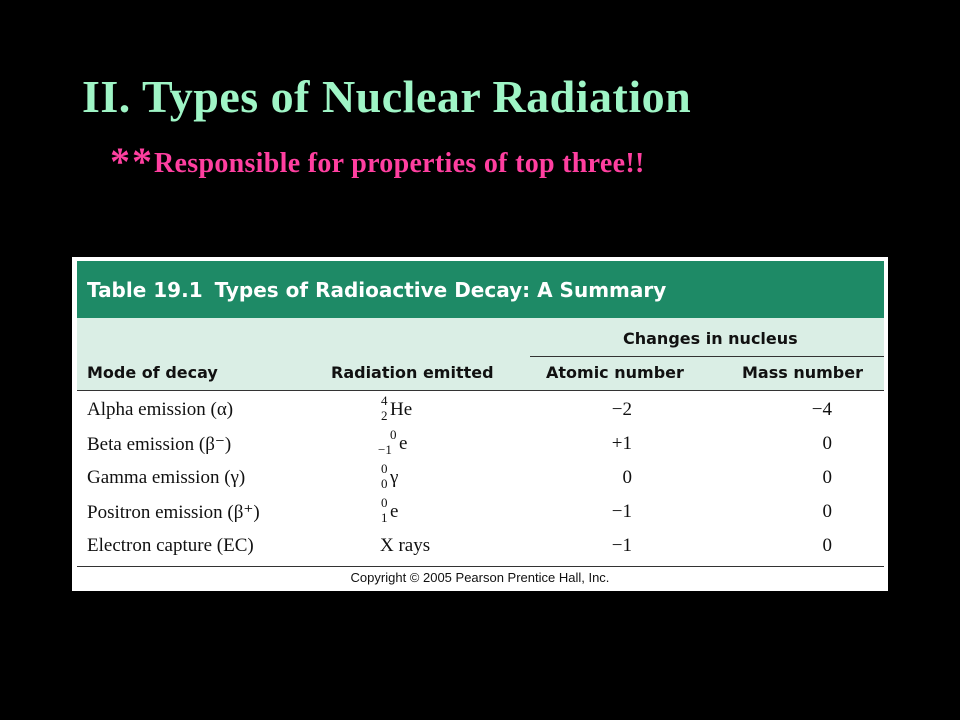 This screenshot has height=720, width=960. What do you see at coordinates (827, 443) in the screenshot?
I see `row-2-mass: 0` at bounding box center [827, 443].